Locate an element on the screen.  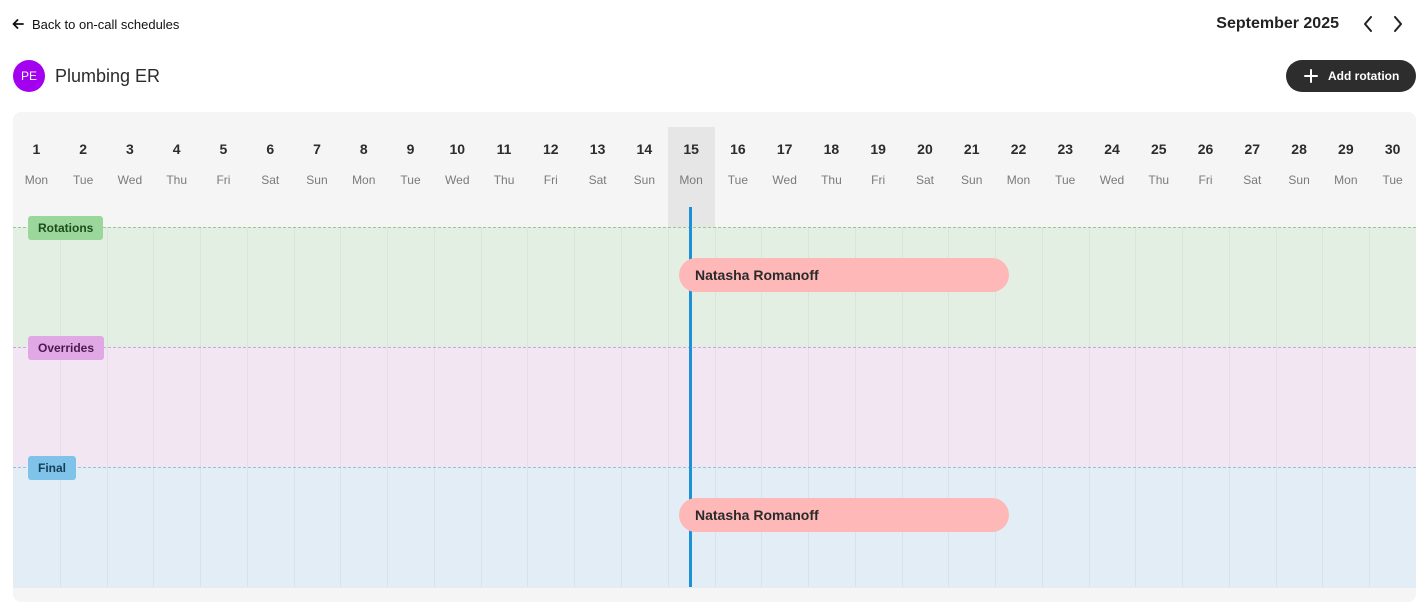
current-time-indicator is located at coordinates (690, 397).